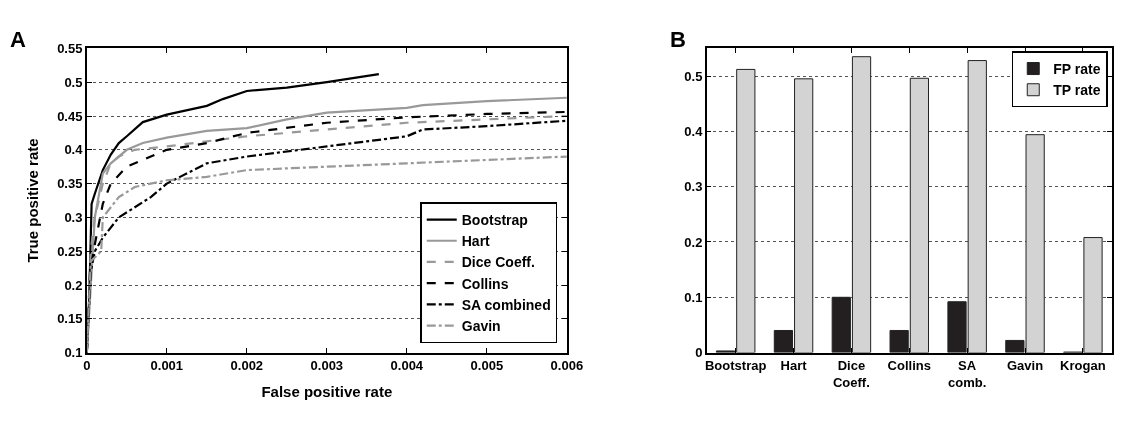  What do you see at coordinates (247, 365) in the screenshot?
I see `x-tick-label: 0.002` at bounding box center [247, 365].